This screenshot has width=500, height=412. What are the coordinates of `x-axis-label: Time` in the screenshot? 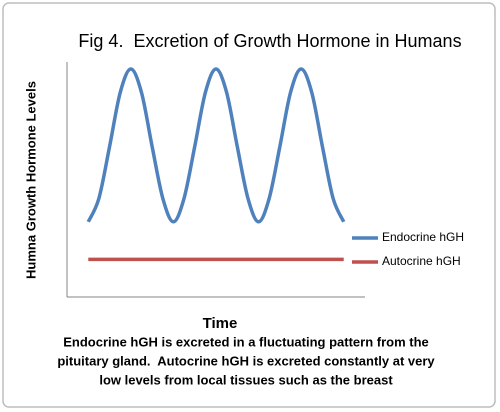 It's located at (220, 323).